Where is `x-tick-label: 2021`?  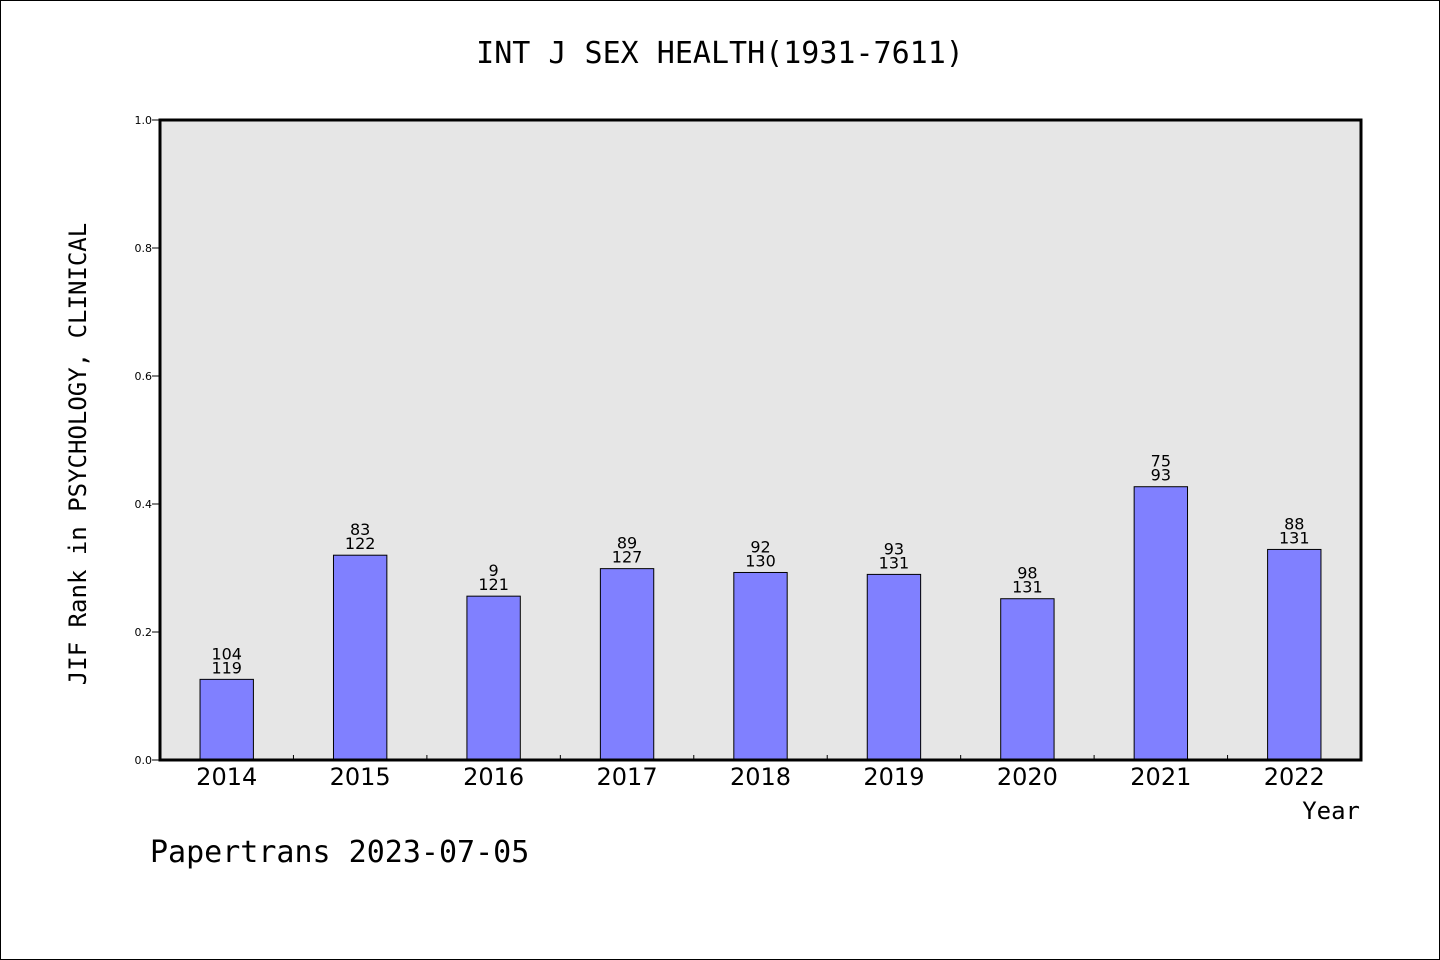
x-tick-label: 2021 is located at coordinates (1160, 777).